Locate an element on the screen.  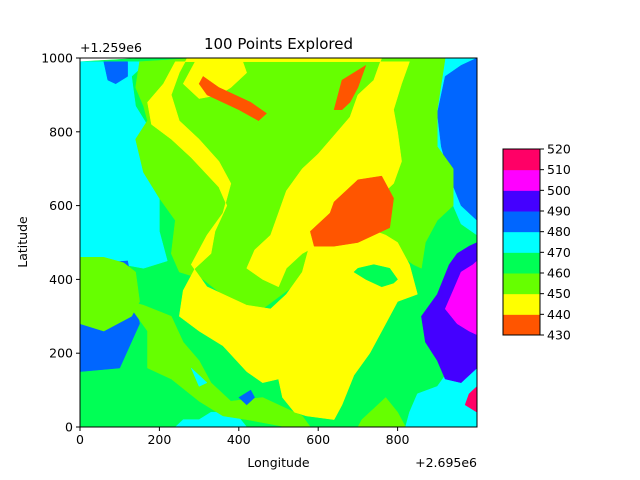
y-tick-label: 400 is located at coordinates (61, 279).